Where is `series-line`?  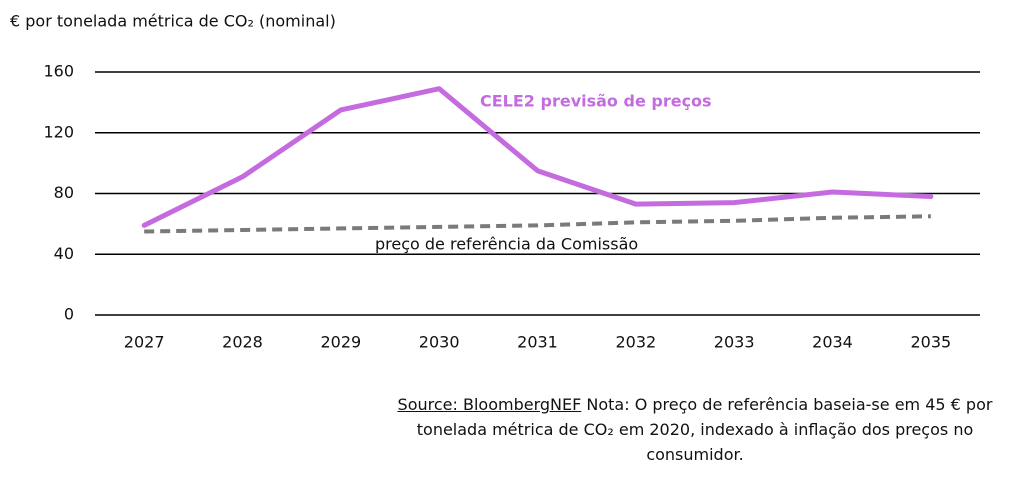 series-line is located at coordinates (537, 224).